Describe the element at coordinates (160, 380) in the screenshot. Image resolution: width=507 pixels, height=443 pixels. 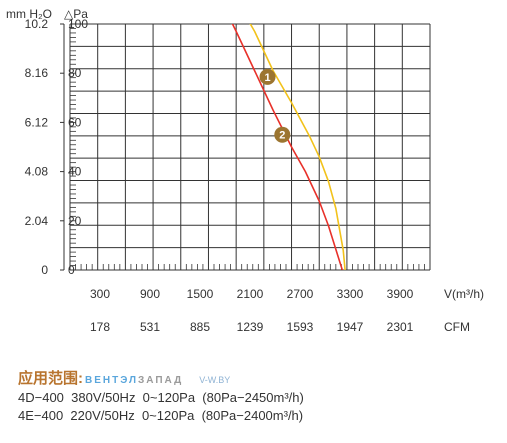
I see `brand-watermark-part2: ЗАПАД` at that location.